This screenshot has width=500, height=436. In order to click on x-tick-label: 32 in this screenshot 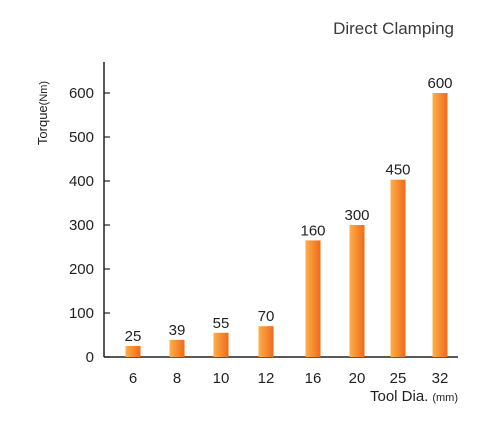, I will do `click(440, 378)`.